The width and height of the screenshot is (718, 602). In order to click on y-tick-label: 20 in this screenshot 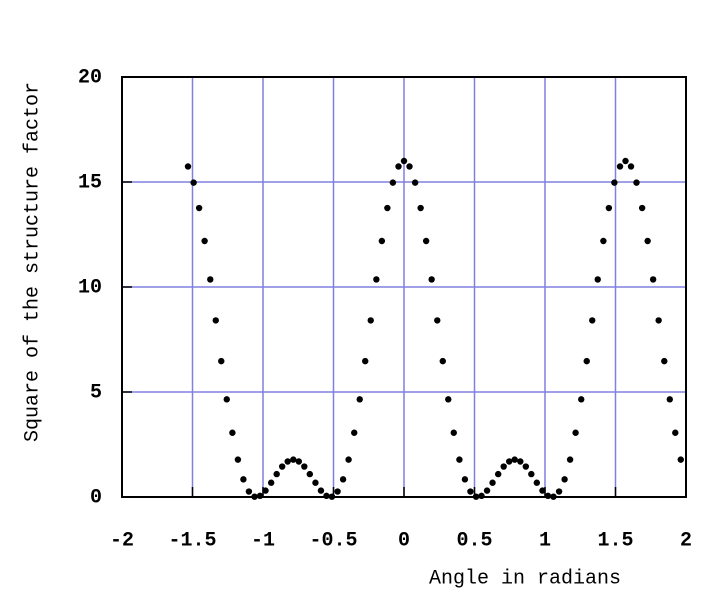, I will do `click(90, 77)`.